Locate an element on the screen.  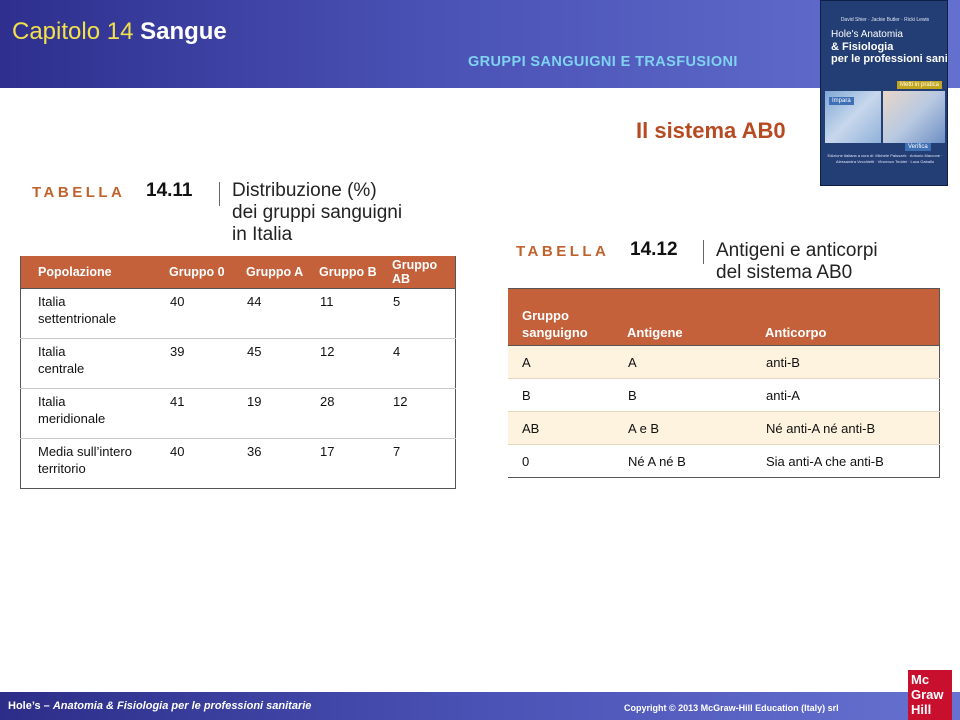
table-row: Italia meridionale 41 19 28 12 is located at coordinates (238, 413).